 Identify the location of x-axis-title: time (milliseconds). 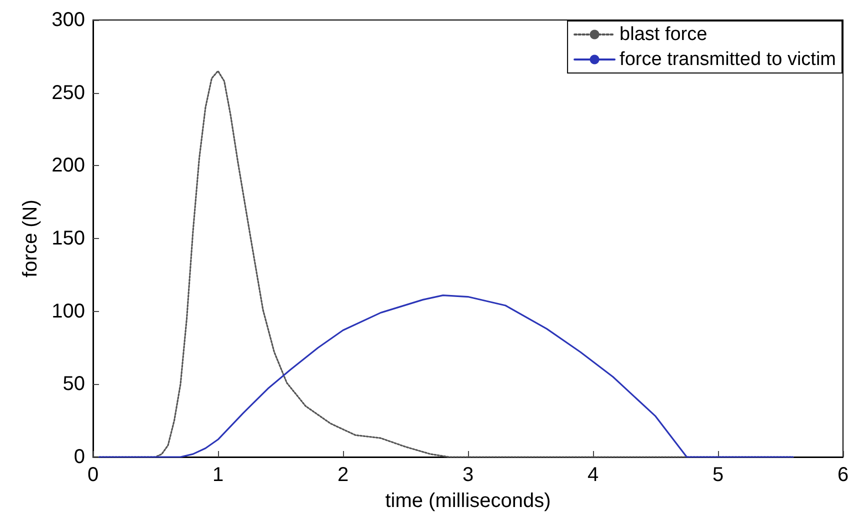
(468, 501).